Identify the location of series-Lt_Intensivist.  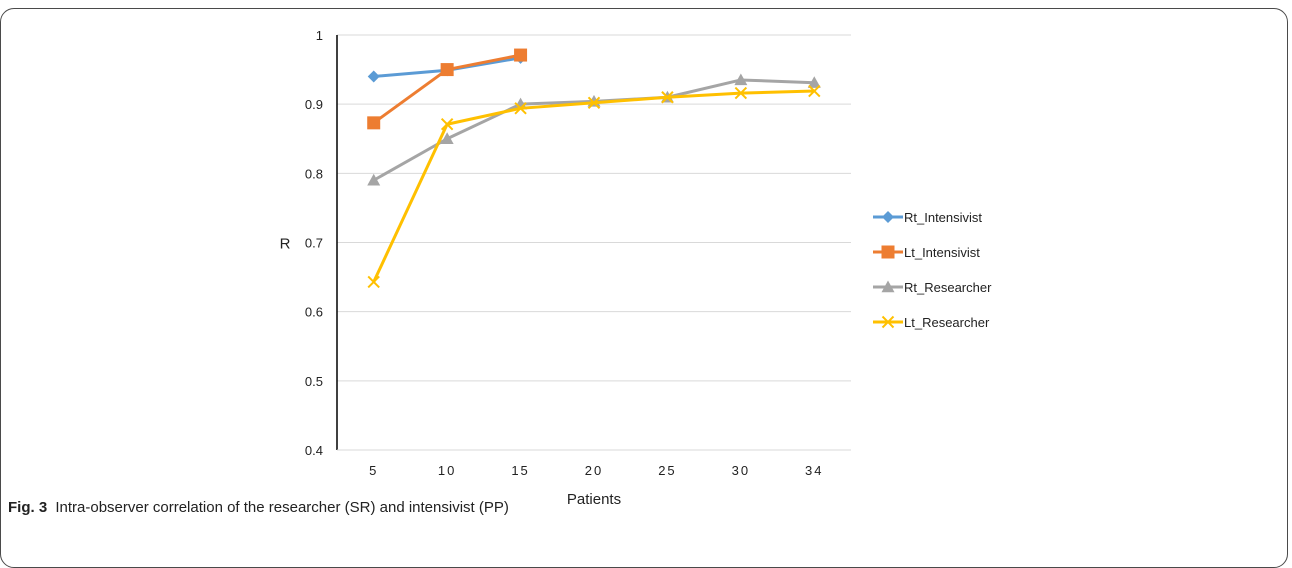
(447, 89).